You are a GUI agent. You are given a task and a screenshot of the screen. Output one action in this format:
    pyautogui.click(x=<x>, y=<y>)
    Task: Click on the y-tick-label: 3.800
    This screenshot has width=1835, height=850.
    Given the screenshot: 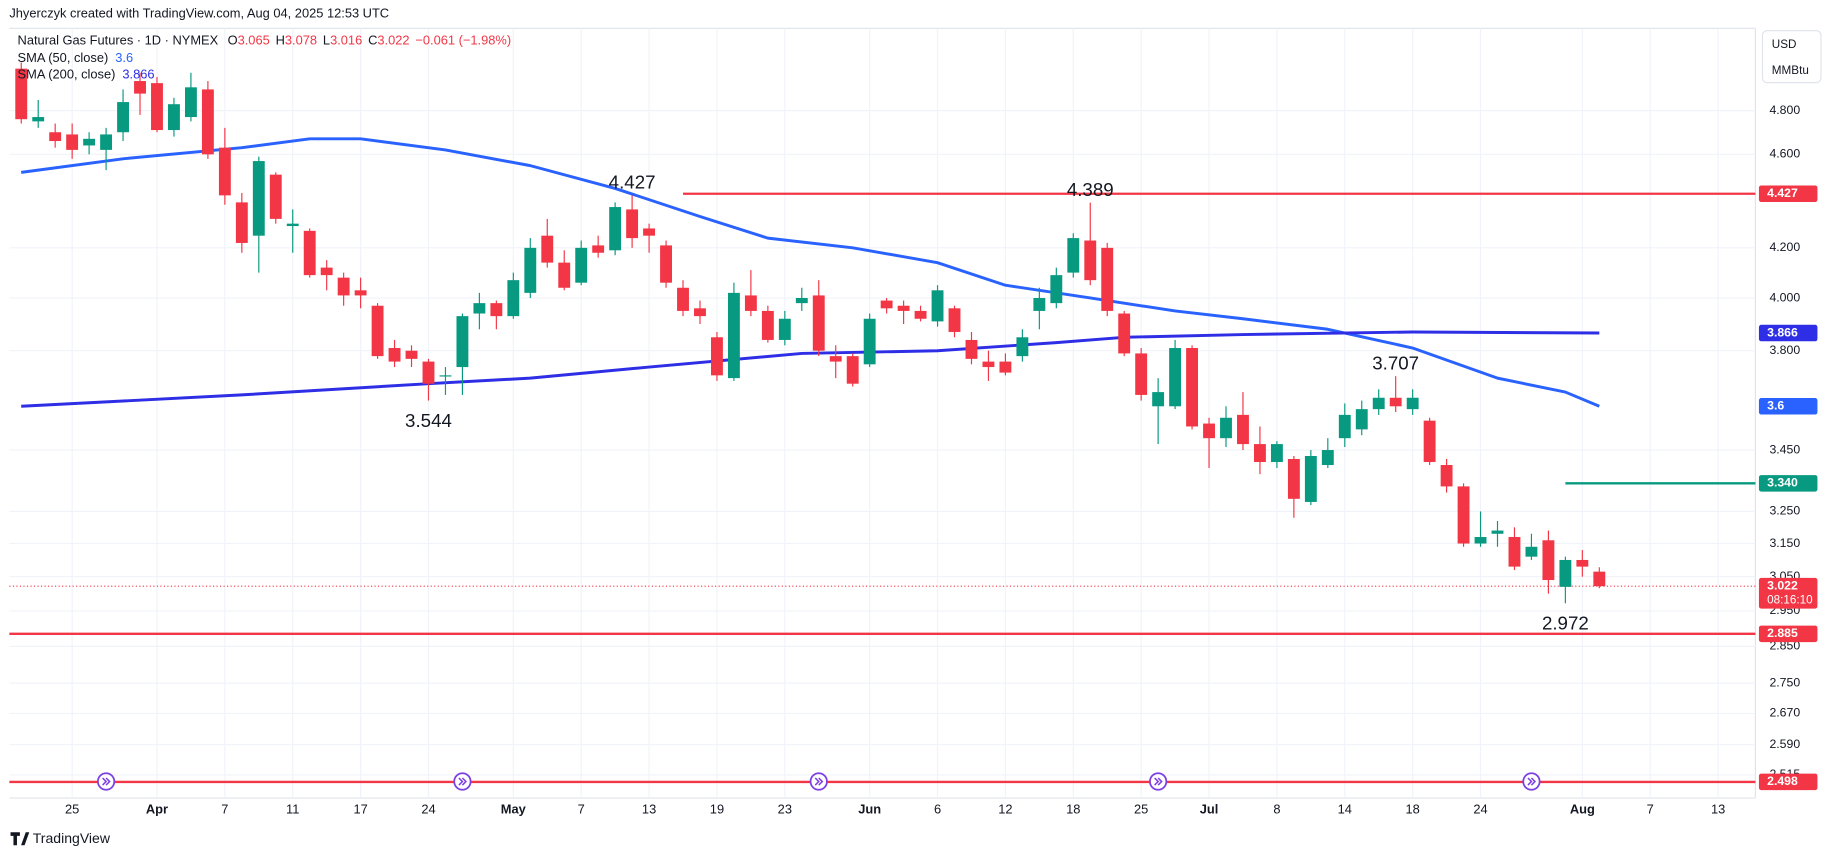 What is the action you would take?
    pyautogui.click(x=1784, y=350)
    